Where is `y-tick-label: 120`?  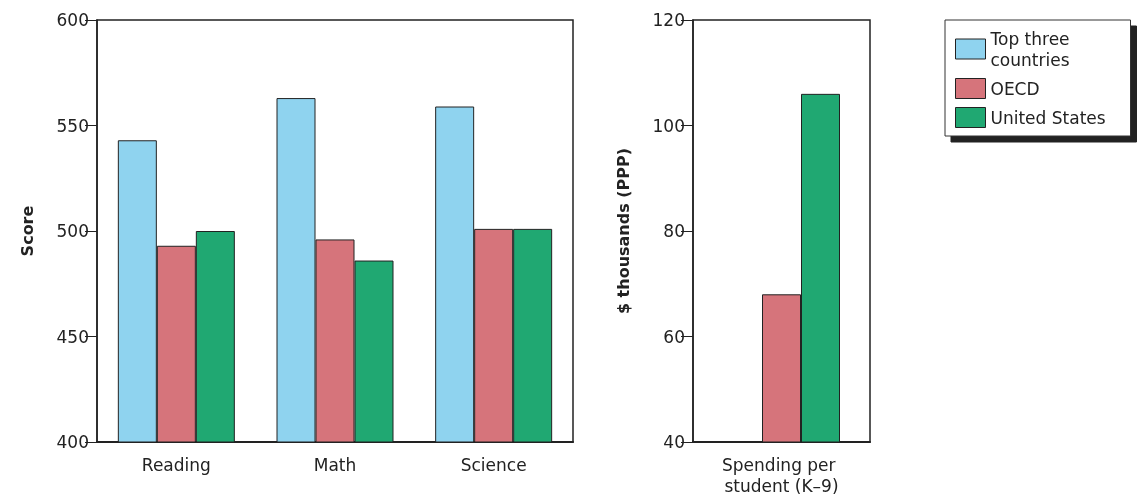 y-tick-label: 120 is located at coordinates (668, 20).